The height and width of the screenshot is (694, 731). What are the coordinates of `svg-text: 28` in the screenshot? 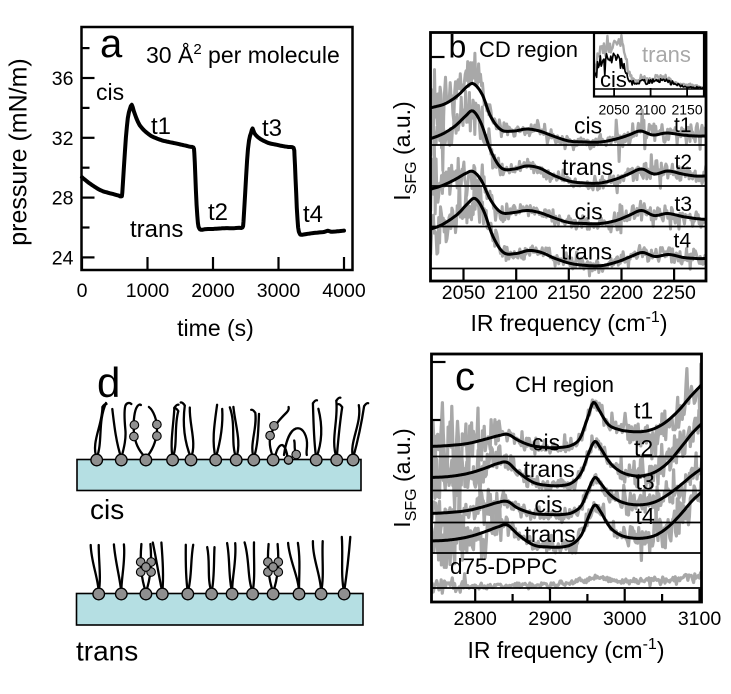 It's located at (63, 199).